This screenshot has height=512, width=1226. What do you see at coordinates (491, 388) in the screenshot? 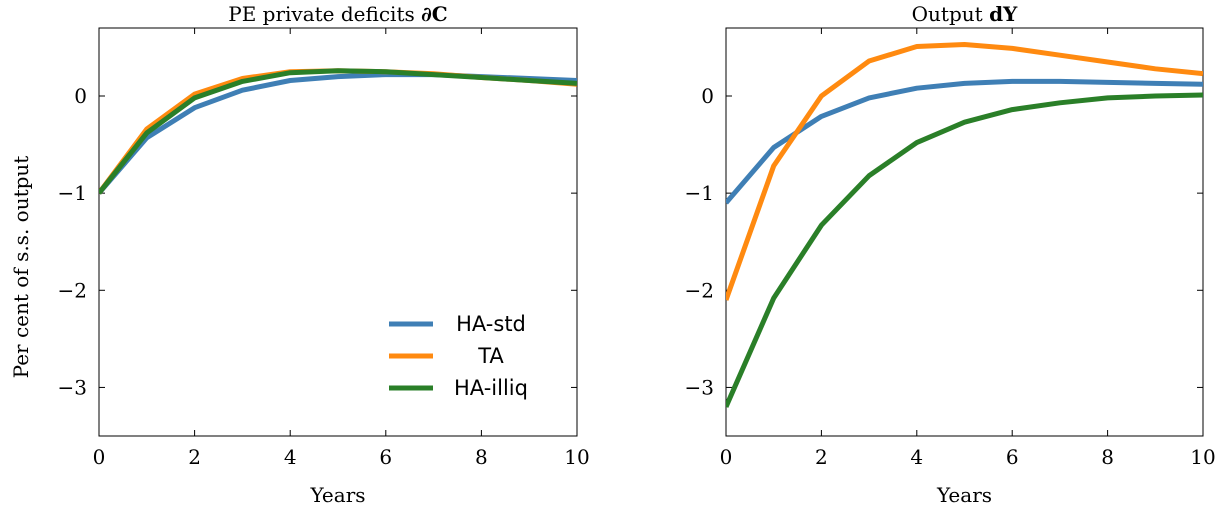
I see `legend-label-ha-illiq: HA-illiq` at bounding box center [491, 388].